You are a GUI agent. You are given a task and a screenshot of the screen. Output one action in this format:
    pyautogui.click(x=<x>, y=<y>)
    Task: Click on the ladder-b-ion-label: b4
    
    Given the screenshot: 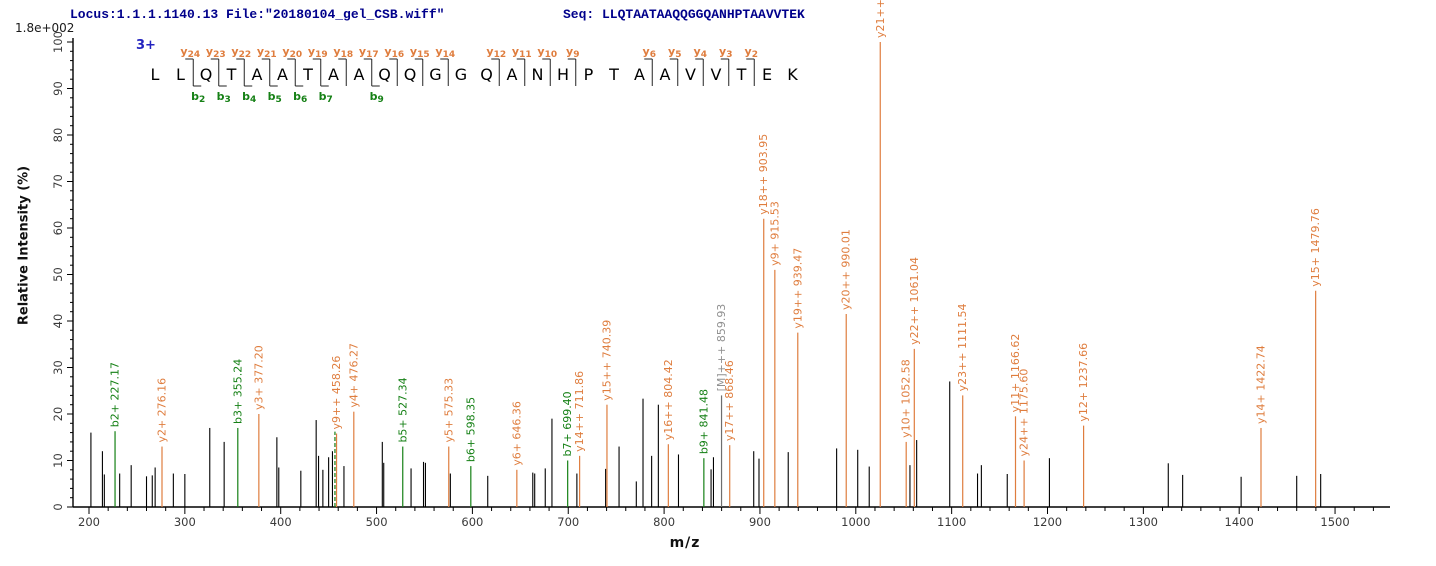 What is the action you would take?
    pyautogui.click(x=249, y=97)
    